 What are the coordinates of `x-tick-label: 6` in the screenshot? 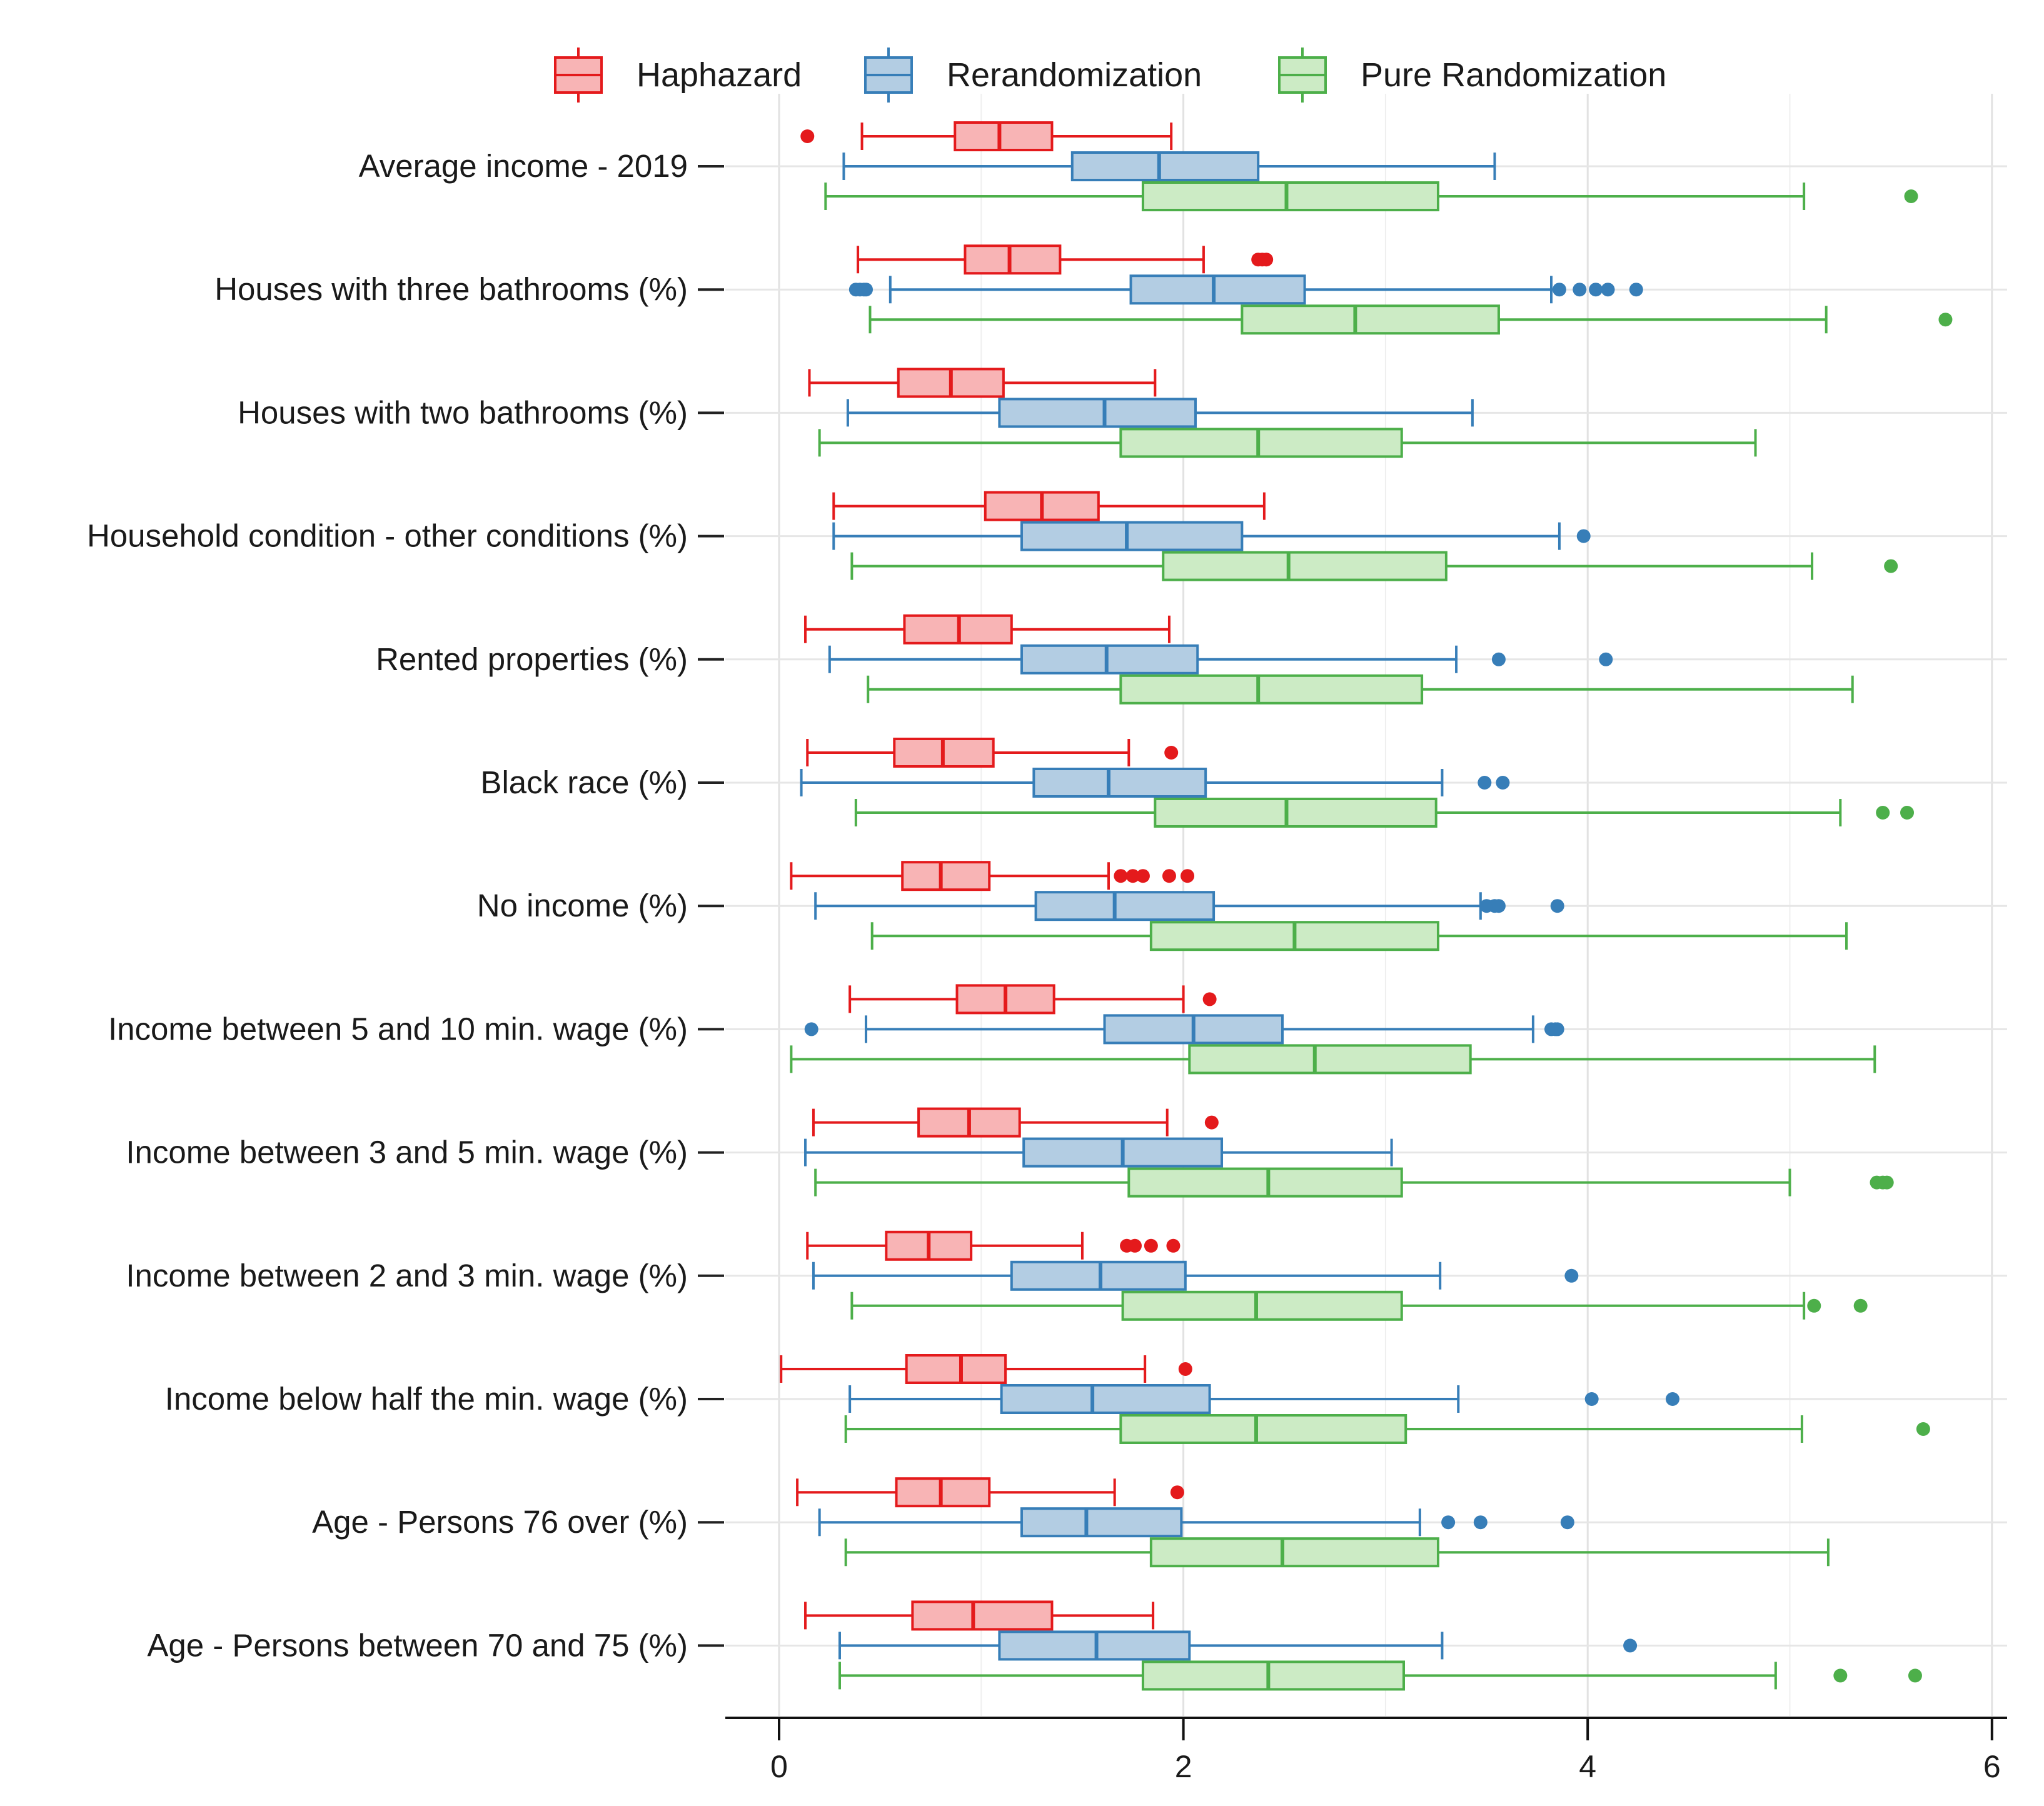 It's located at (1992, 1766).